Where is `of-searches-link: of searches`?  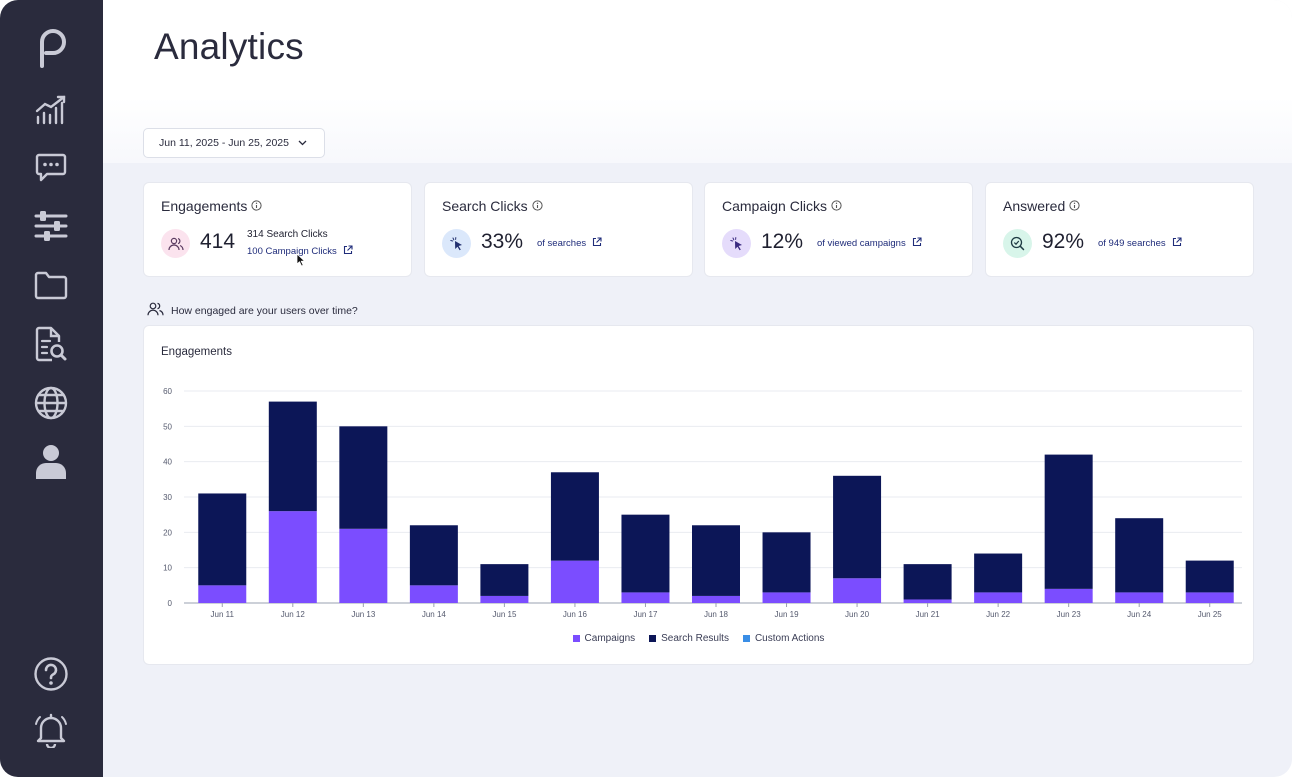
of-searches-link: of searches is located at coordinates (569, 243).